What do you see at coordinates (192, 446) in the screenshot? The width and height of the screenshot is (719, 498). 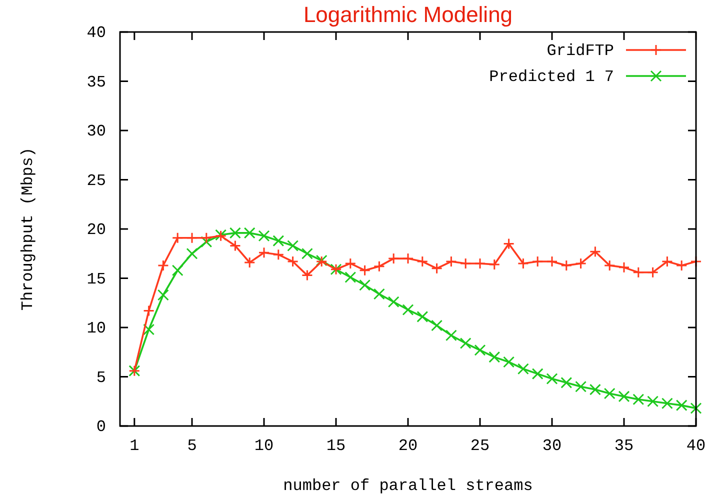 I see `x-tick-label: 5` at bounding box center [192, 446].